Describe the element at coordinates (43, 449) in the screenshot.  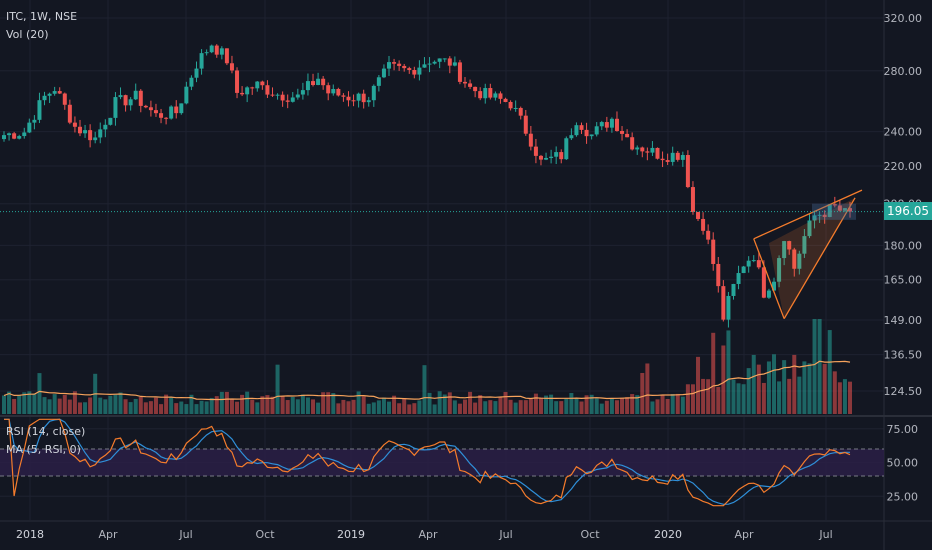
I see `rsi-ma-legend: MA (5, RSI, 0)` at that location.